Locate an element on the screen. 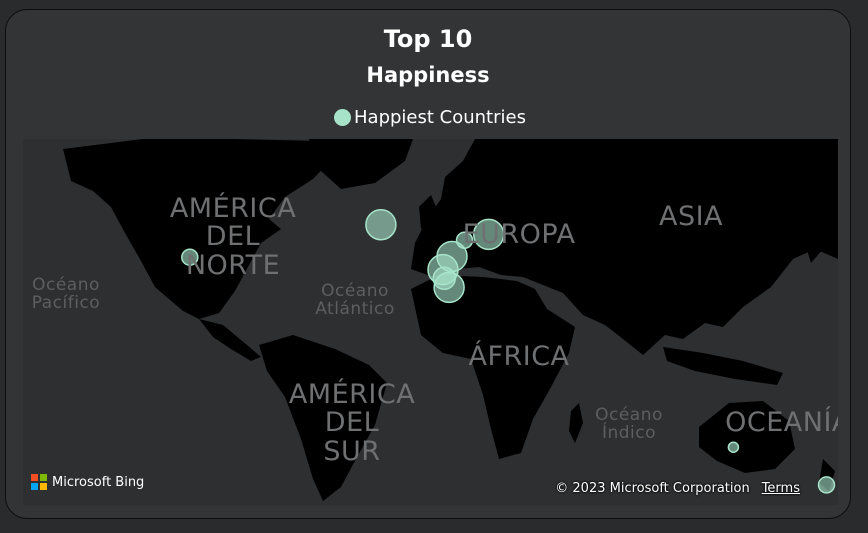  label-pacific-ocean: Océano Pacífico is located at coordinates (66, 294).